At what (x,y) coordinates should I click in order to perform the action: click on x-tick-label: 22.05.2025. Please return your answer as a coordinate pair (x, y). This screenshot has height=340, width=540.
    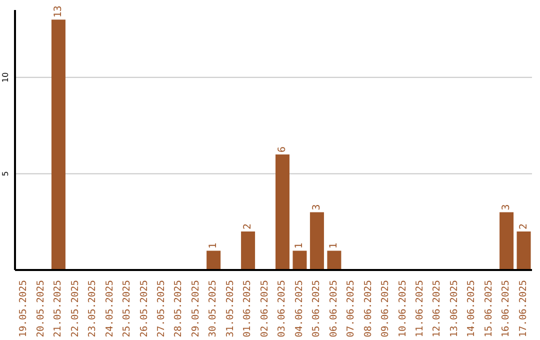
    Looking at the image, I should click on (75, 309).